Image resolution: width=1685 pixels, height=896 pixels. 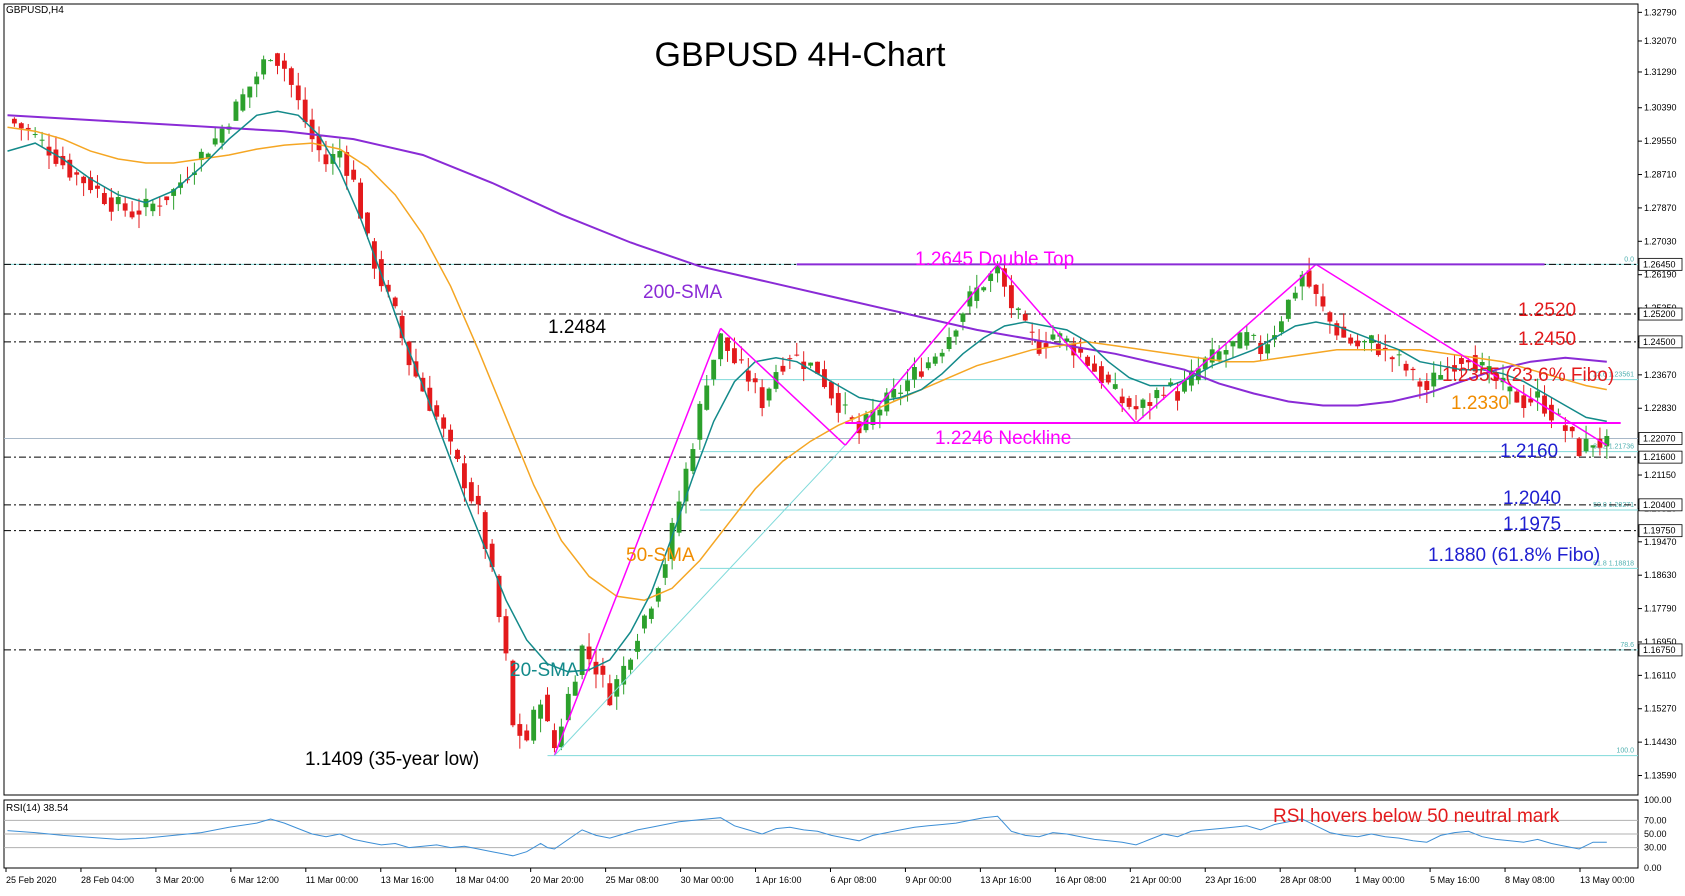 What do you see at coordinates (180, 880) in the screenshot?
I see `x-tick-label: 3 Mar 20:00` at bounding box center [180, 880].